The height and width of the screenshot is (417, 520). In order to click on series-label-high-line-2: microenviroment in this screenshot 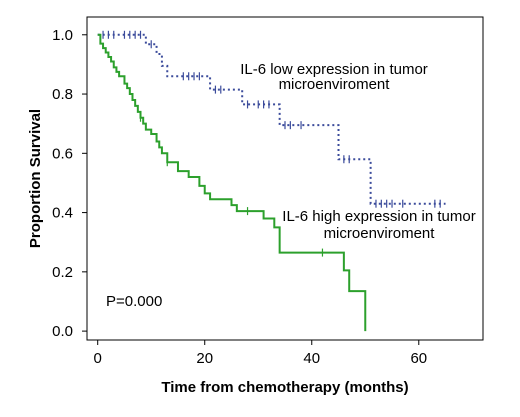, I will do `click(380, 233)`.